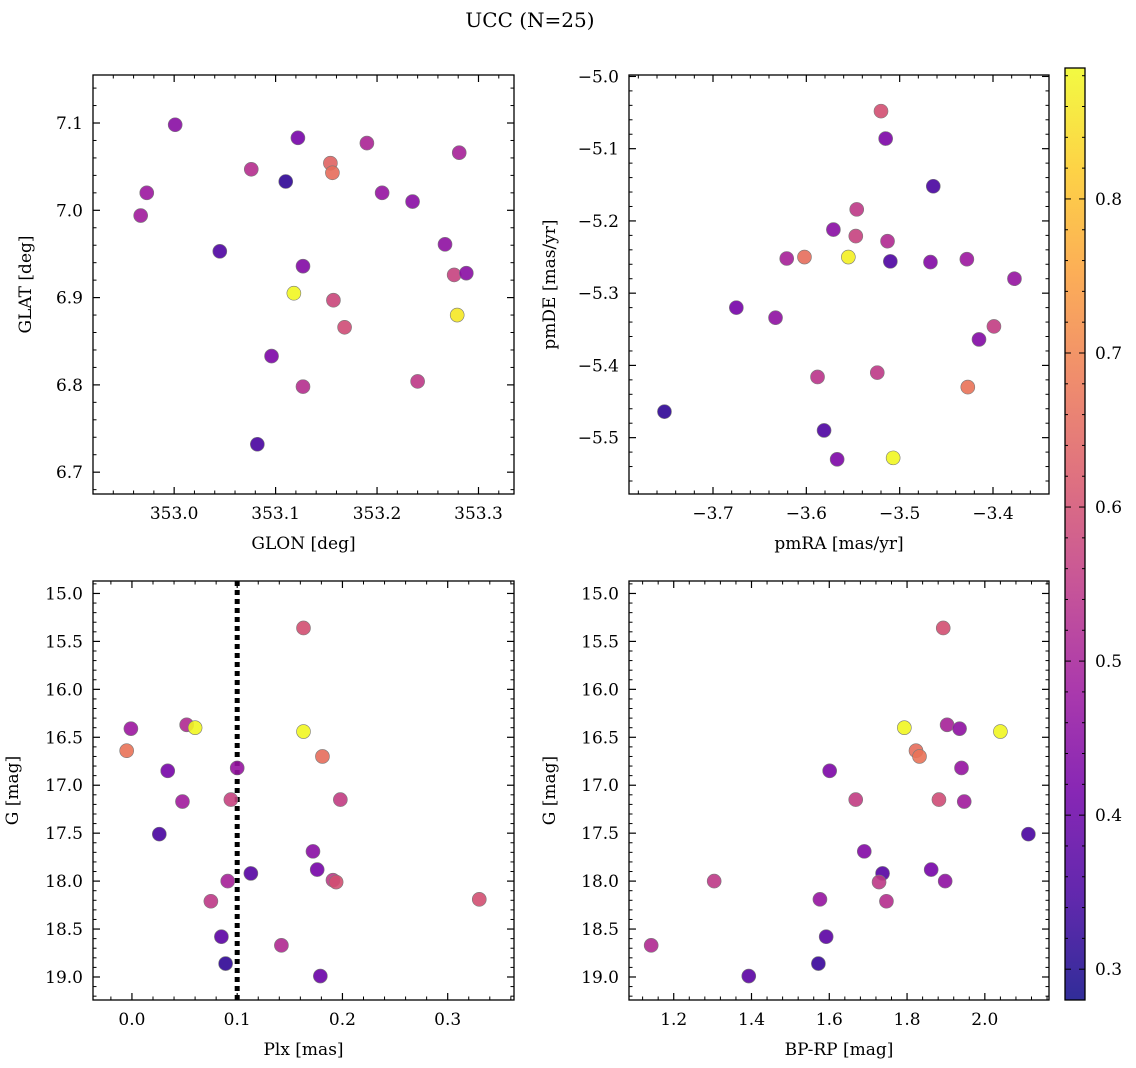 Image resolution: width=1136 pixels, height=1068 pixels. What do you see at coordinates (899, 514) in the screenshot?
I see `x-tick-label: −3.5` at bounding box center [899, 514].